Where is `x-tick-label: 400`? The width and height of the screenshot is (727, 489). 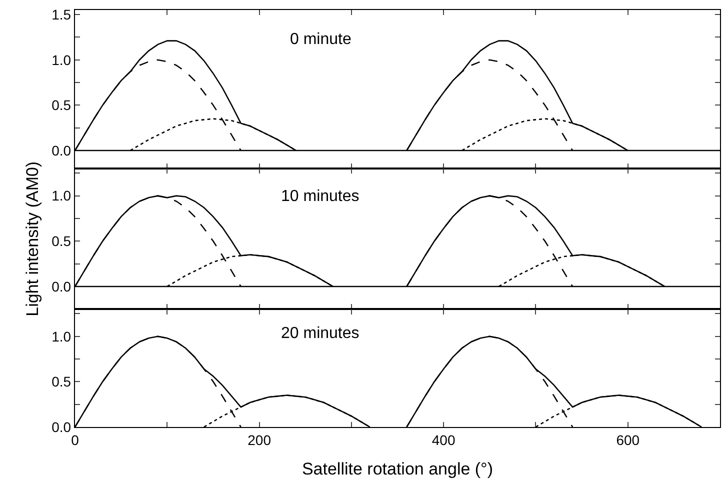
x-tick-label: 400 is located at coordinates (444, 440).